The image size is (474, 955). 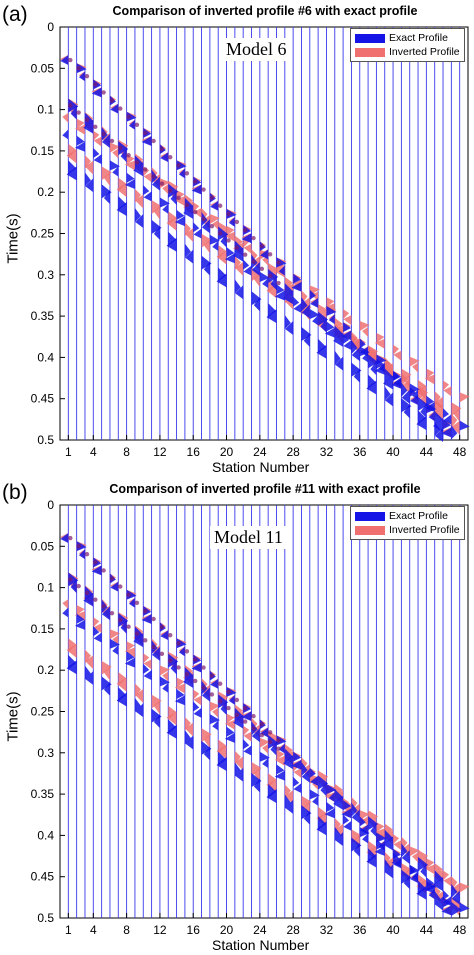 I want to click on x-tick-label: 32, so click(x=327, y=452).